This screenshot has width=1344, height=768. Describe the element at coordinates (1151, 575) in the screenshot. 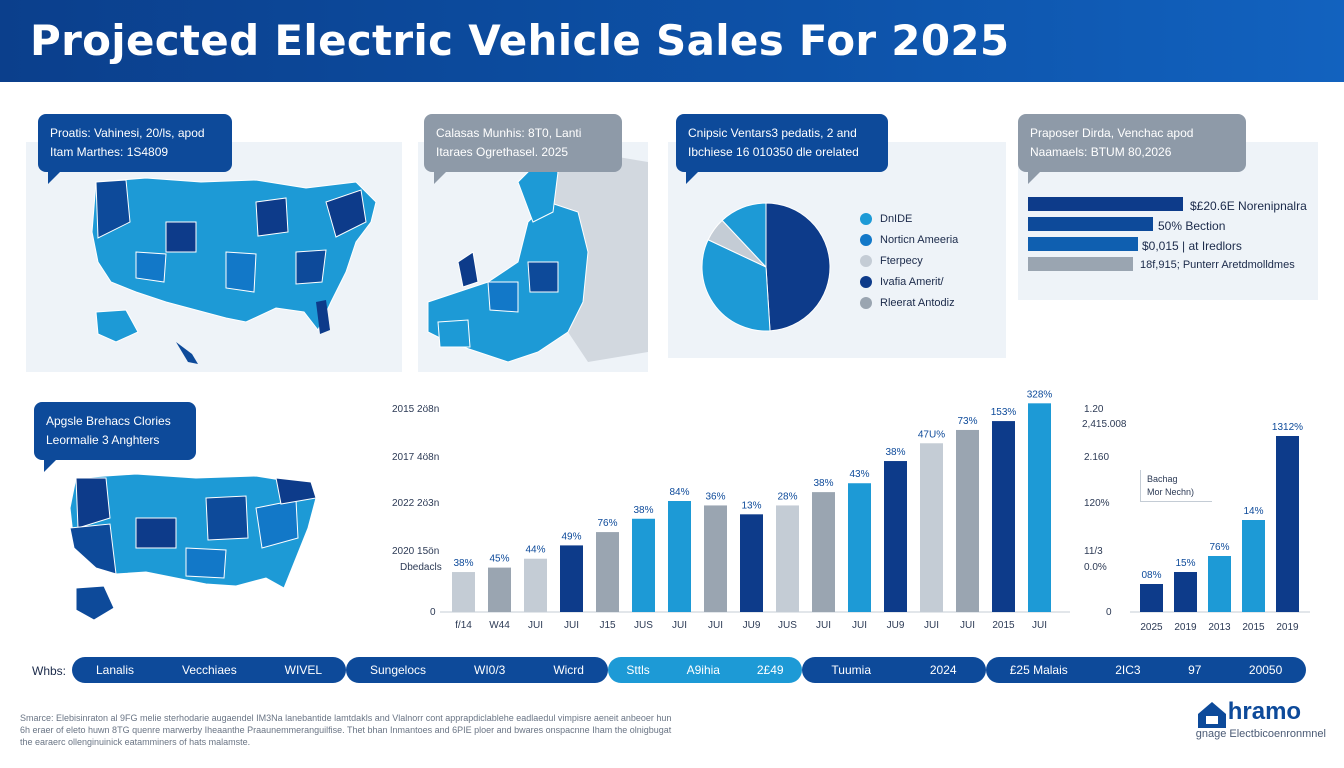

I see `bar-value-label: 08%` at that location.